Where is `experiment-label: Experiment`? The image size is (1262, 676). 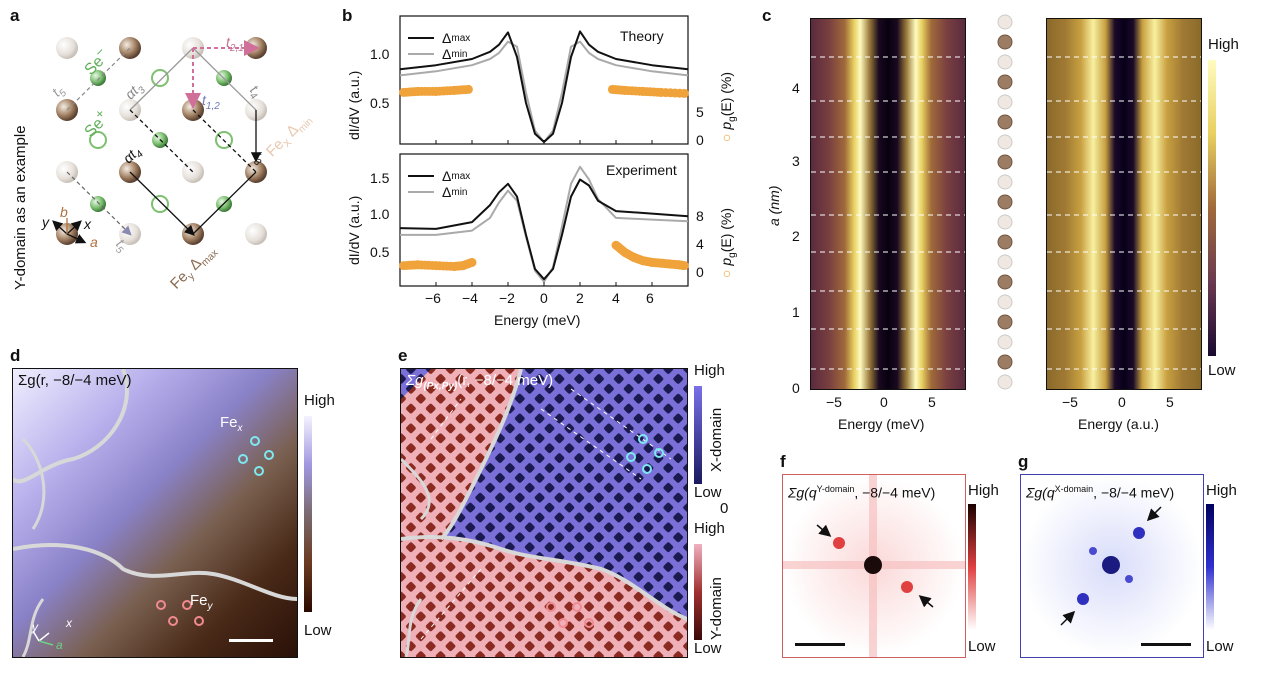 experiment-label: Experiment is located at coordinates (641, 170).